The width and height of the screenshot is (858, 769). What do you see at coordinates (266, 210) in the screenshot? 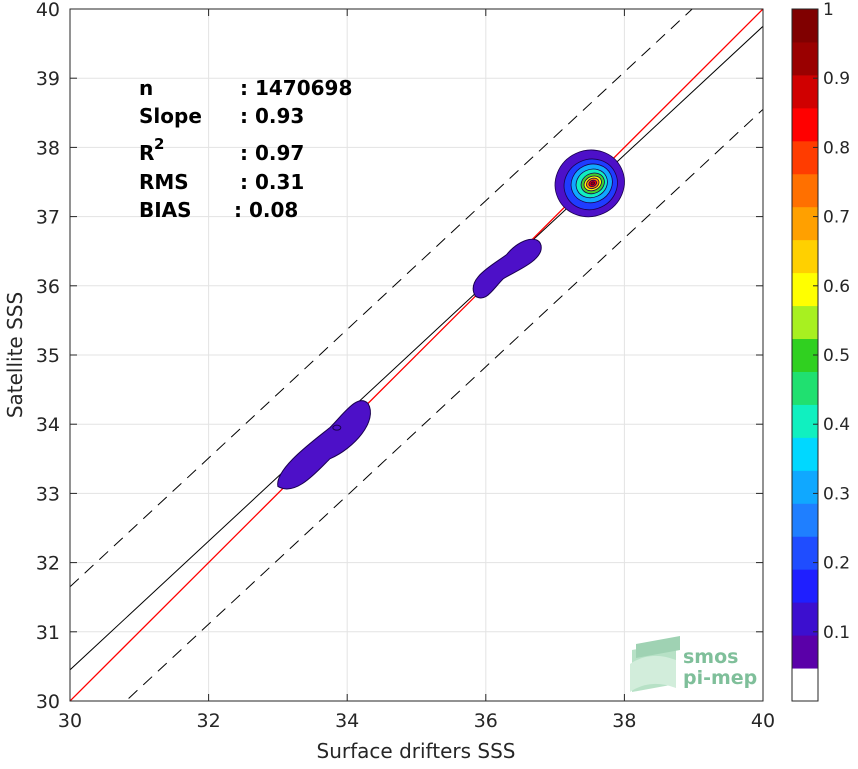
I see `stat-bias-value: : 0.08` at bounding box center [266, 210].